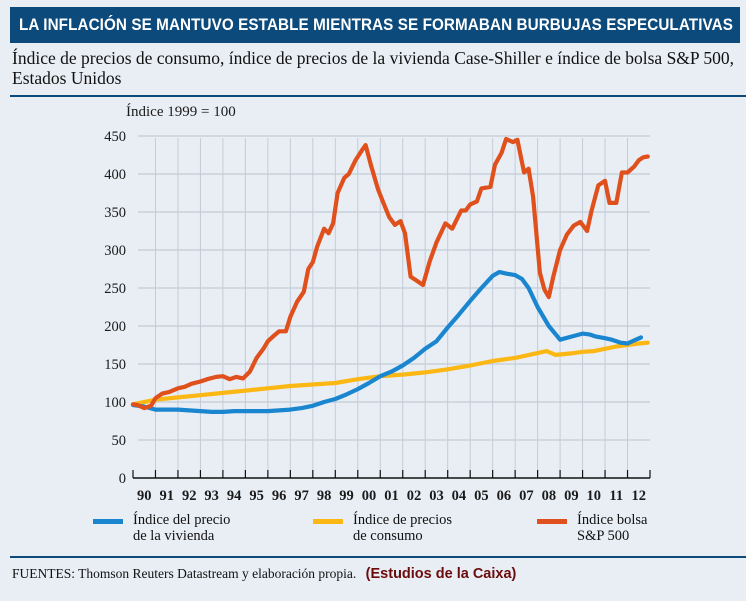 This screenshot has width=746, height=601. I want to click on x-tick-label: 01, so click(391, 496).